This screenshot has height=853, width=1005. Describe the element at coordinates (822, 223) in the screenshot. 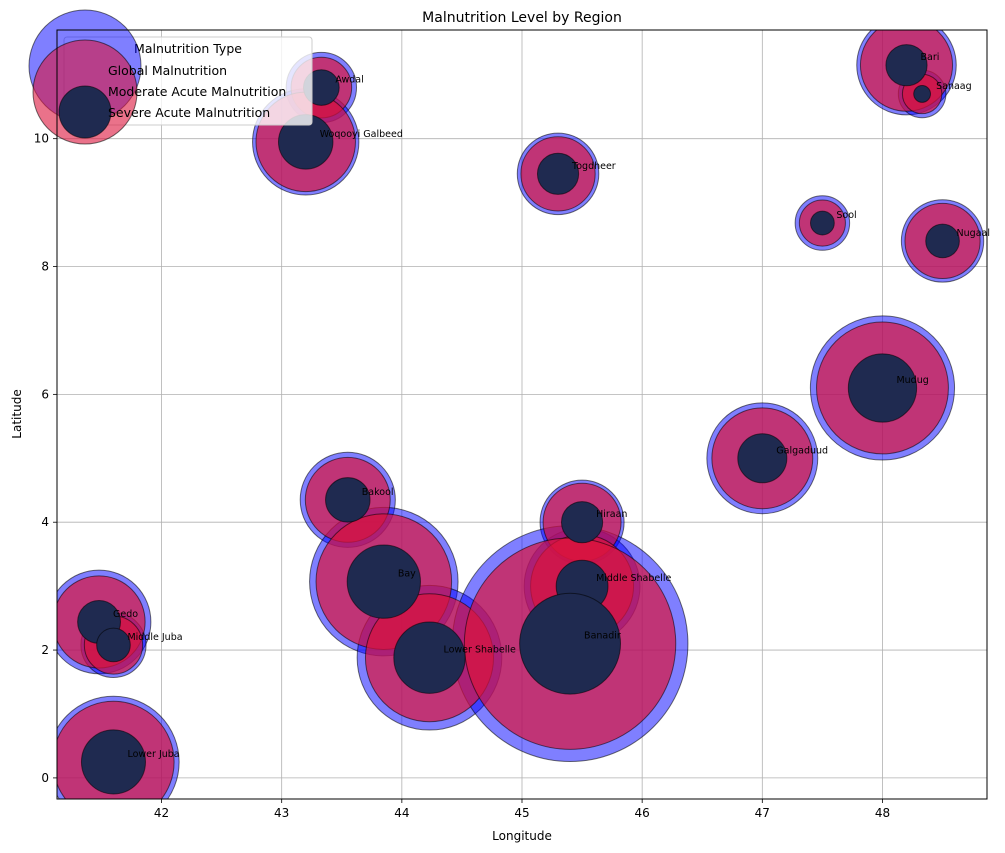

I see `severe-bubble-sool` at that location.